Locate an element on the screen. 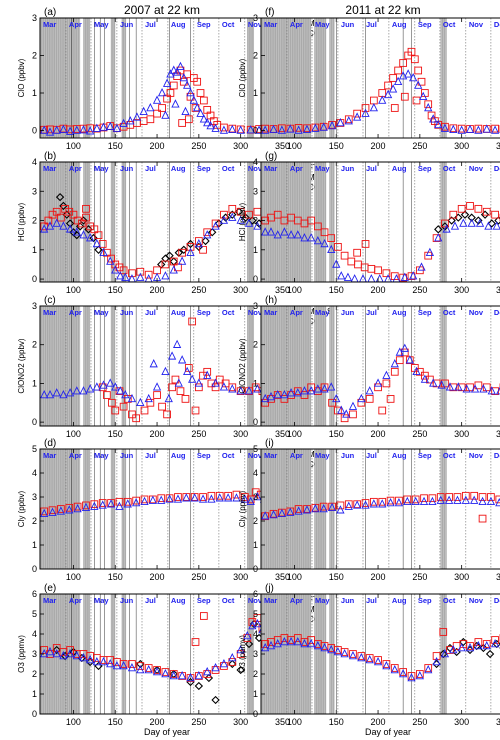 This screenshot has height=740, width=500. series-mipas is located at coordinates (380, 385).